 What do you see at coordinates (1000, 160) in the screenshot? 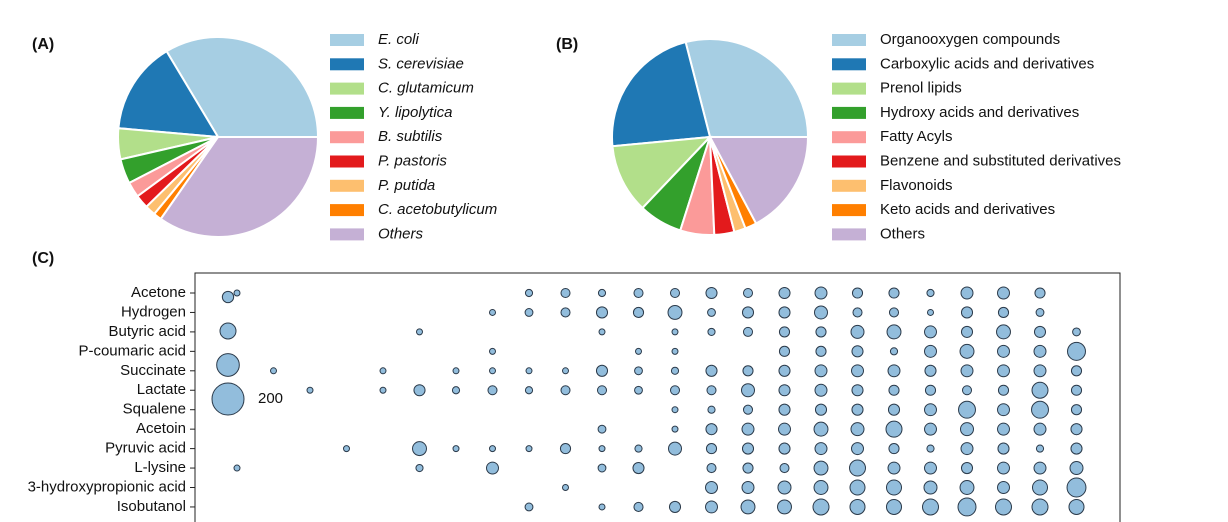
I see `legend-label: Benzene and substituted derivatives` at bounding box center [1000, 160].